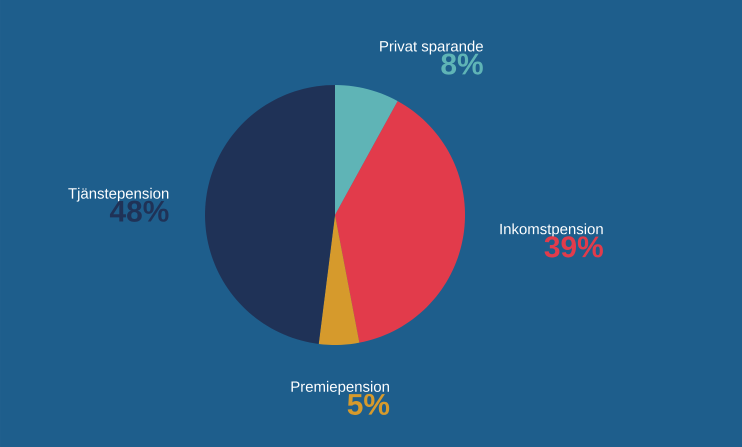 Image resolution: width=742 pixels, height=447 pixels. Describe the element at coordinates (573, 247) in the screenshot. I see `data-label: 39%` at that location.